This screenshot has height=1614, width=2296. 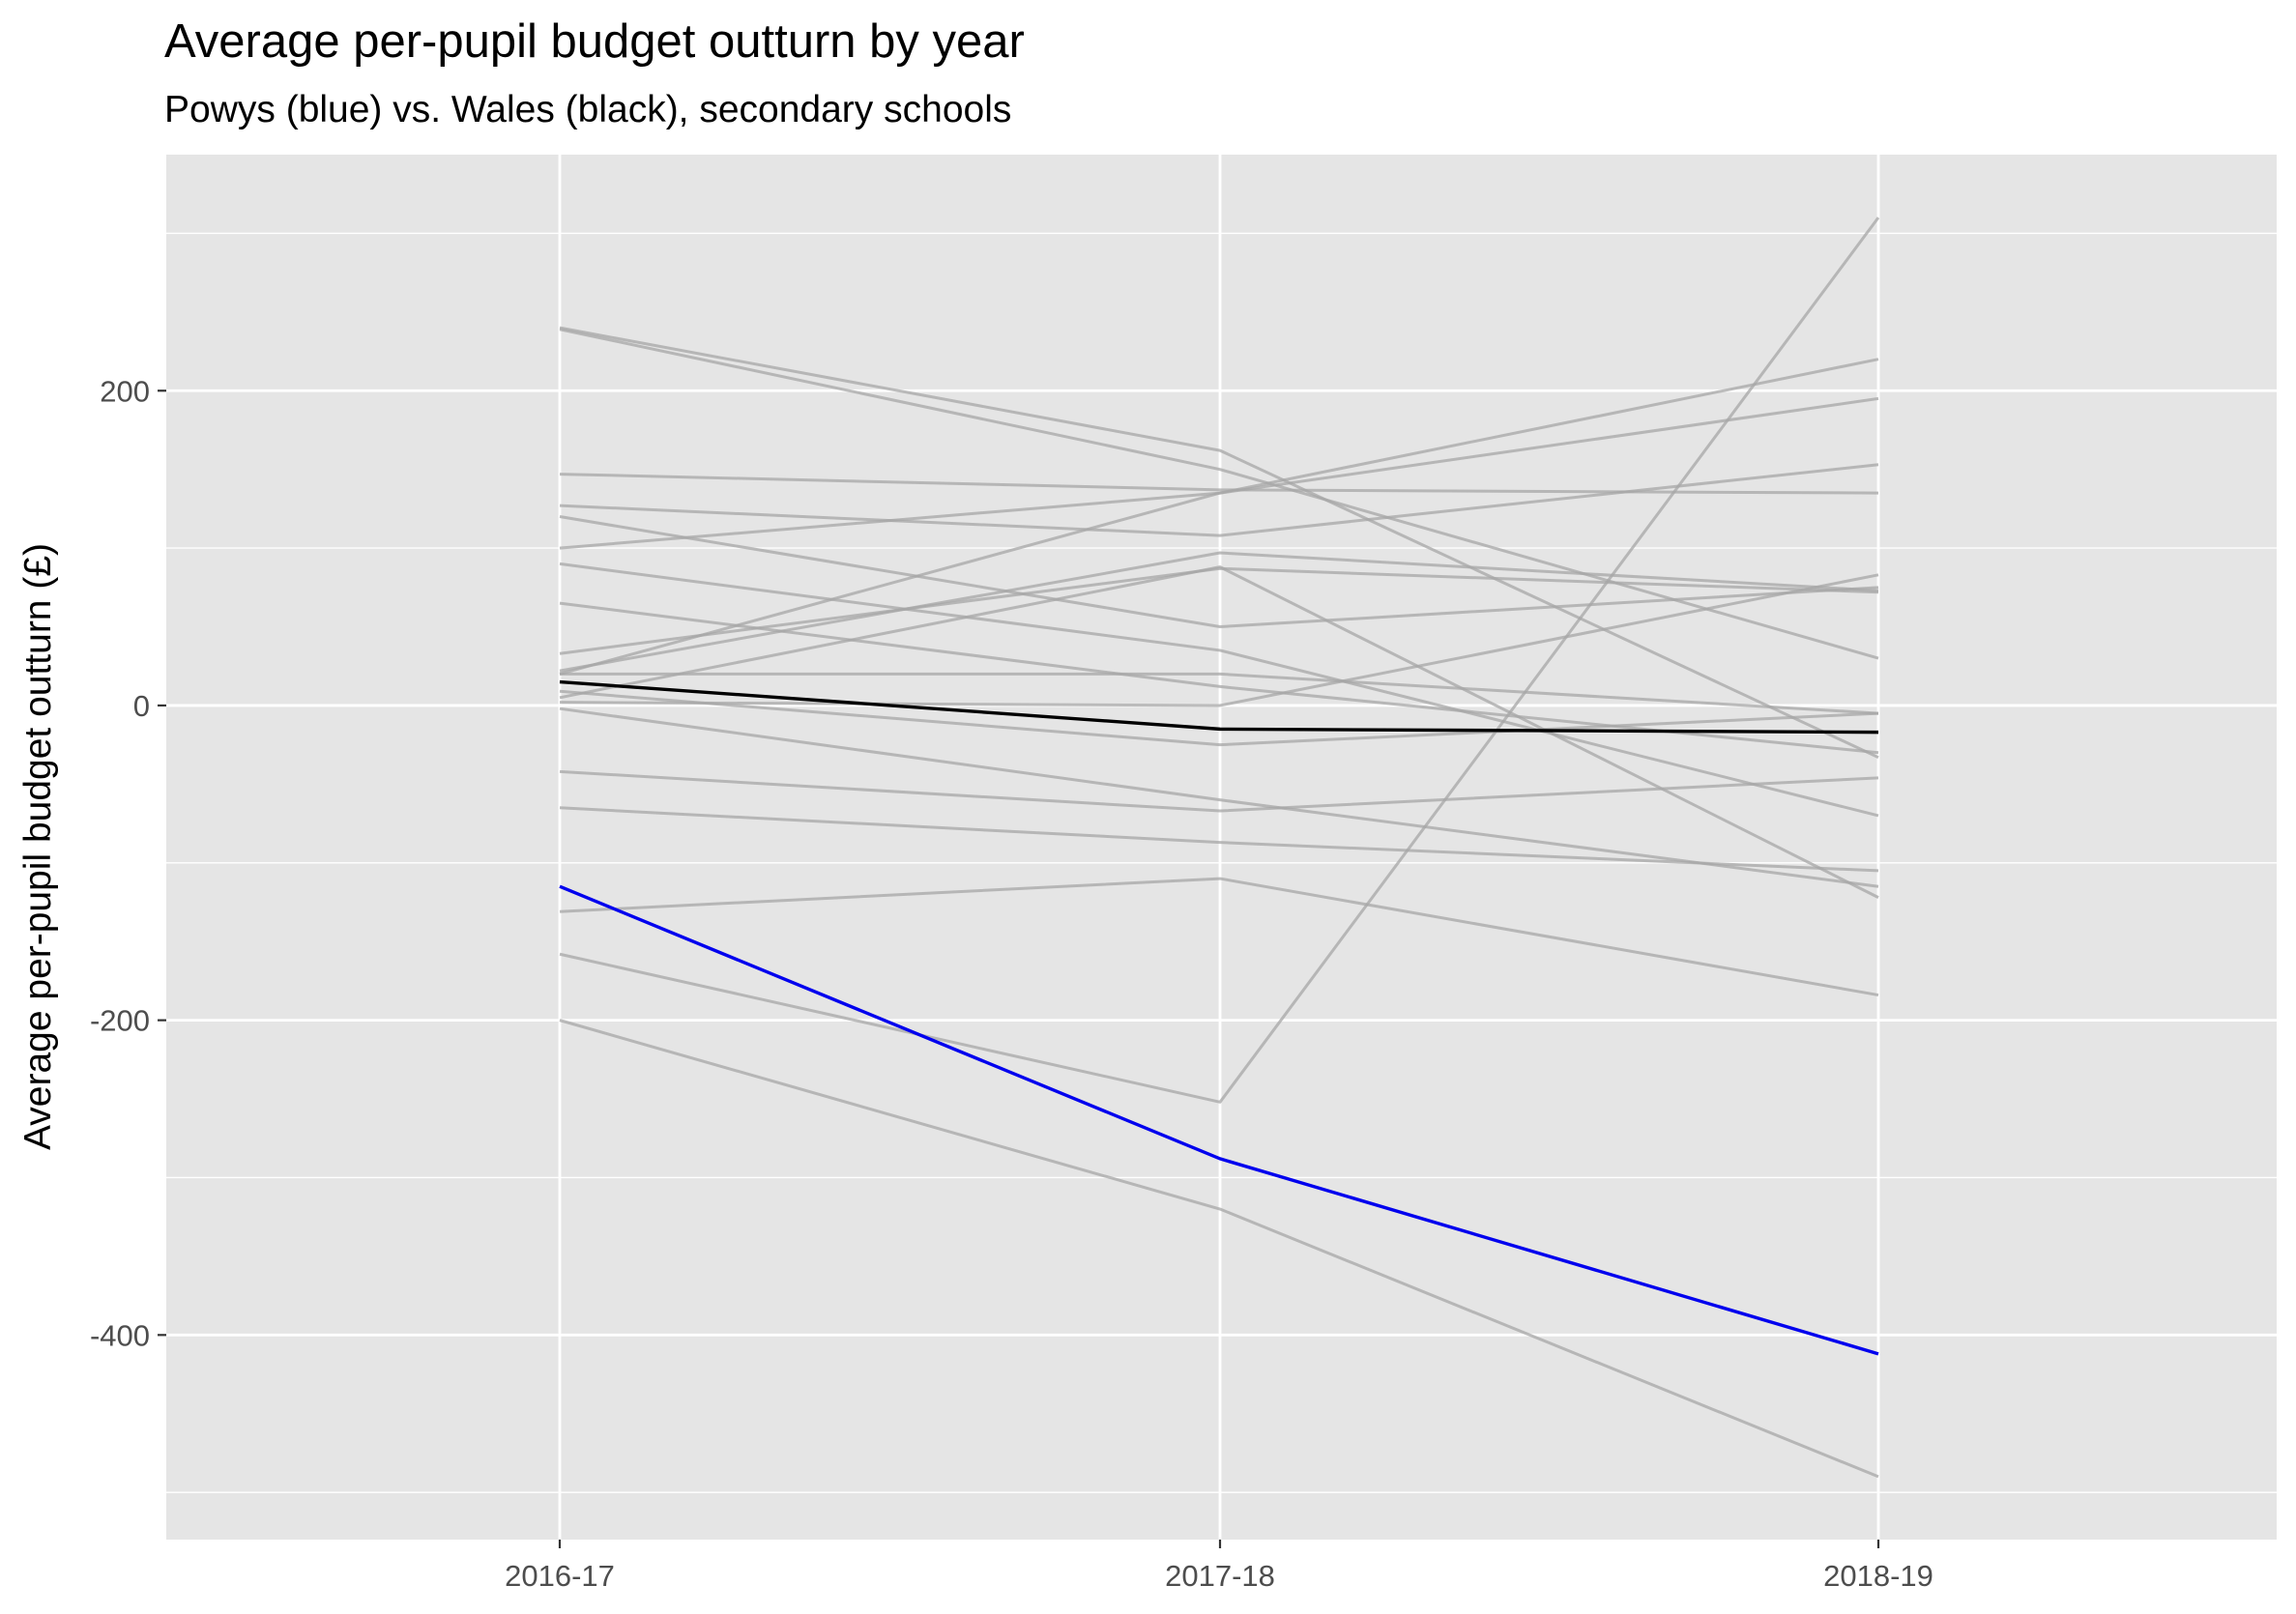 What do you see at coordinates (594, 41) in the screenshot?
I see `chart-title: Average per-pupil budget outturn by year` at bounding box center [594, 41].